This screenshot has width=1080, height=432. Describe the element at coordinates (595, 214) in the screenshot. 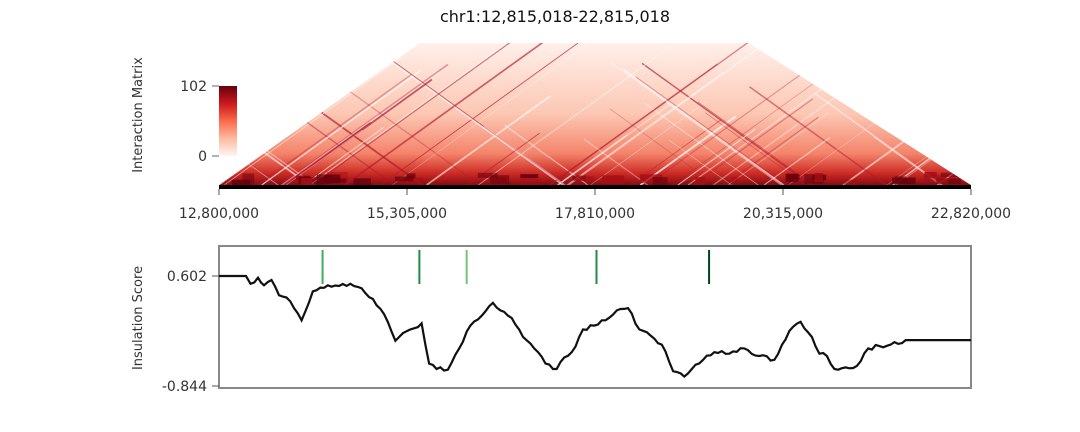

I see `heatmap-x-tick-label: 17,810,000` at that location.